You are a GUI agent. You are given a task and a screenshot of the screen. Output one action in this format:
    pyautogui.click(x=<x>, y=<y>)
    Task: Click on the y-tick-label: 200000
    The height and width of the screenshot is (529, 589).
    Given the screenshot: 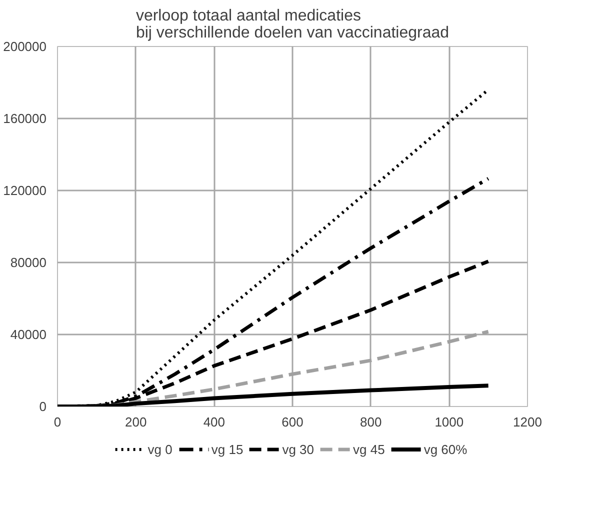 What is the action you would take?
    pyautogui.click(x=25, y=46)
    